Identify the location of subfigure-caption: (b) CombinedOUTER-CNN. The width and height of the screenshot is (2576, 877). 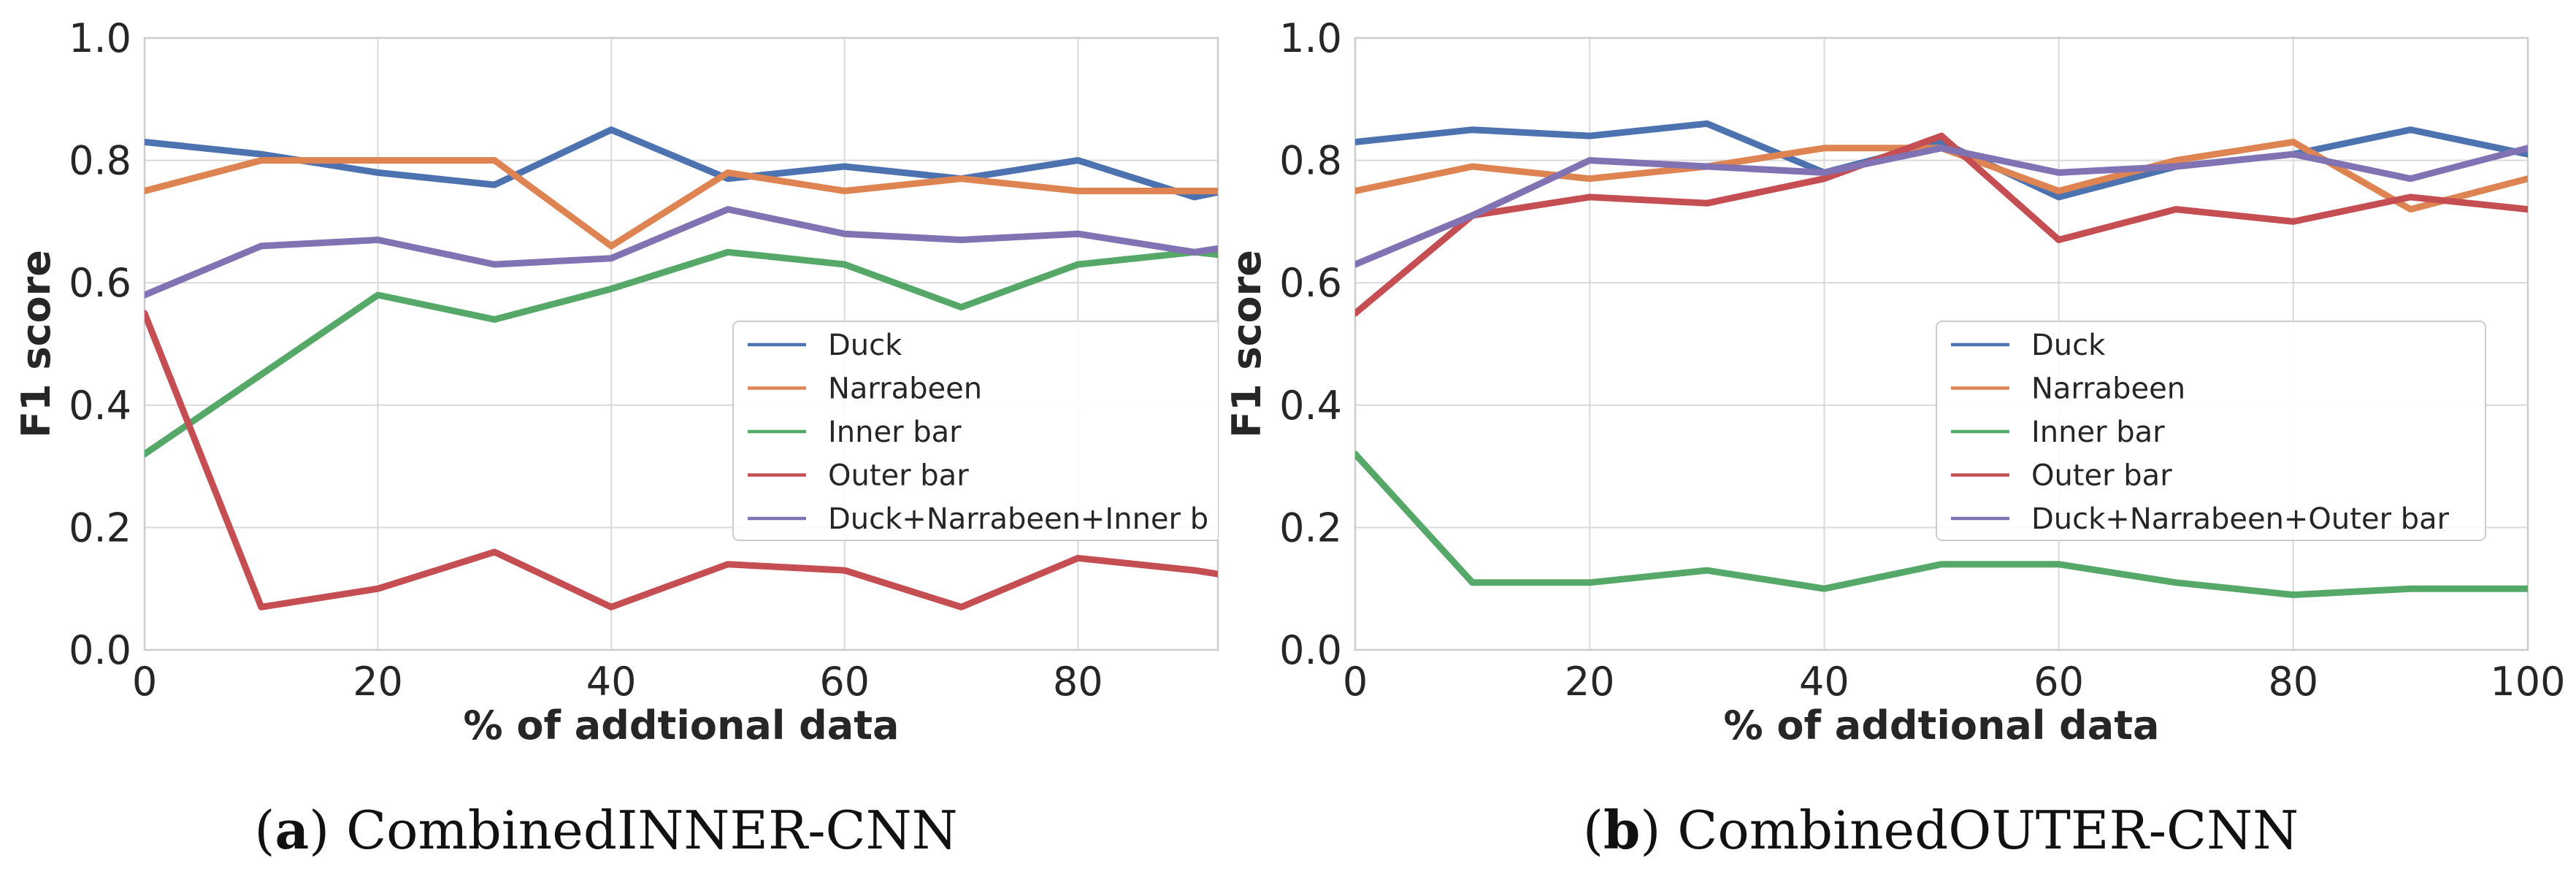
(1941, 830).